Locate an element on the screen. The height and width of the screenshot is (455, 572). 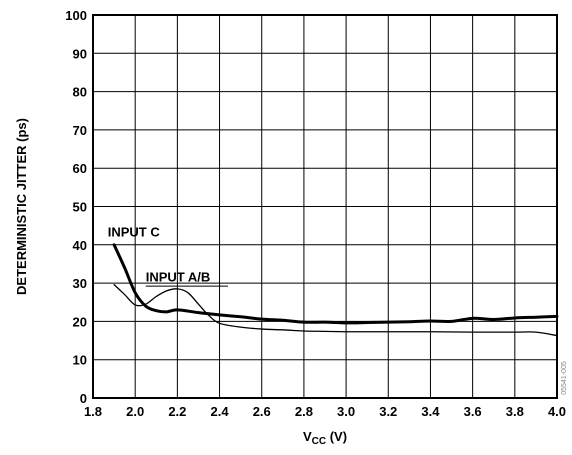
x-tick-label: 2.6 is located at coordinates (262, 411).